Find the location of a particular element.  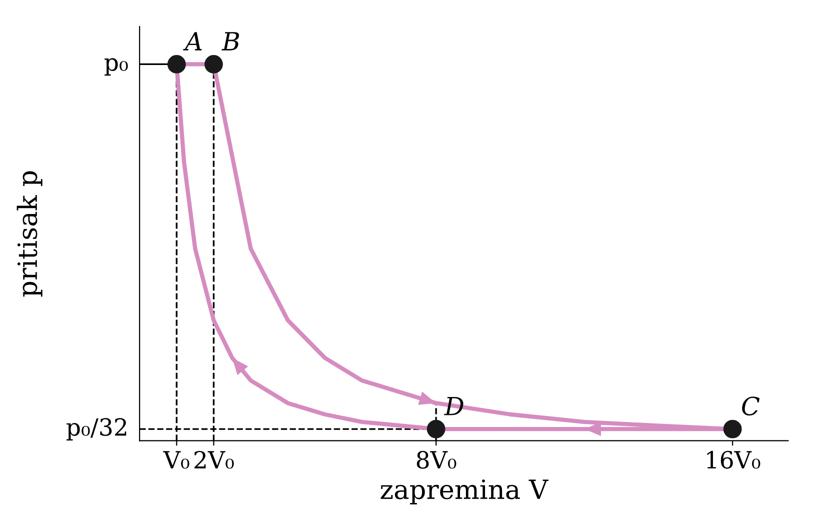

x-tick-label: 2V₀ is located at coordinates (214, 459).